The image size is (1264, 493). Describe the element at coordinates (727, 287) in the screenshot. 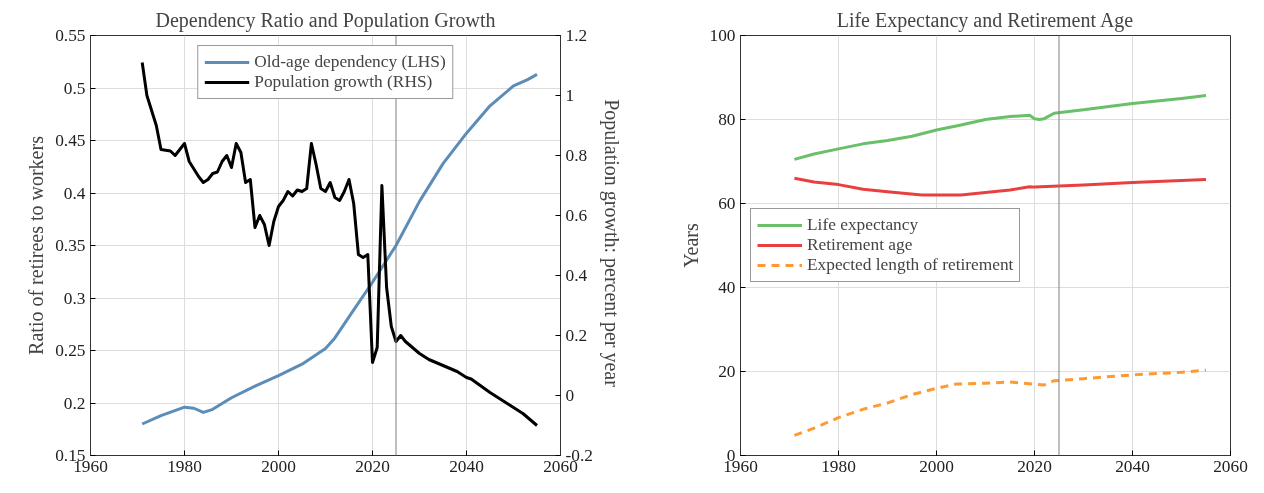

I see `y-tick-label: 40` at that location.